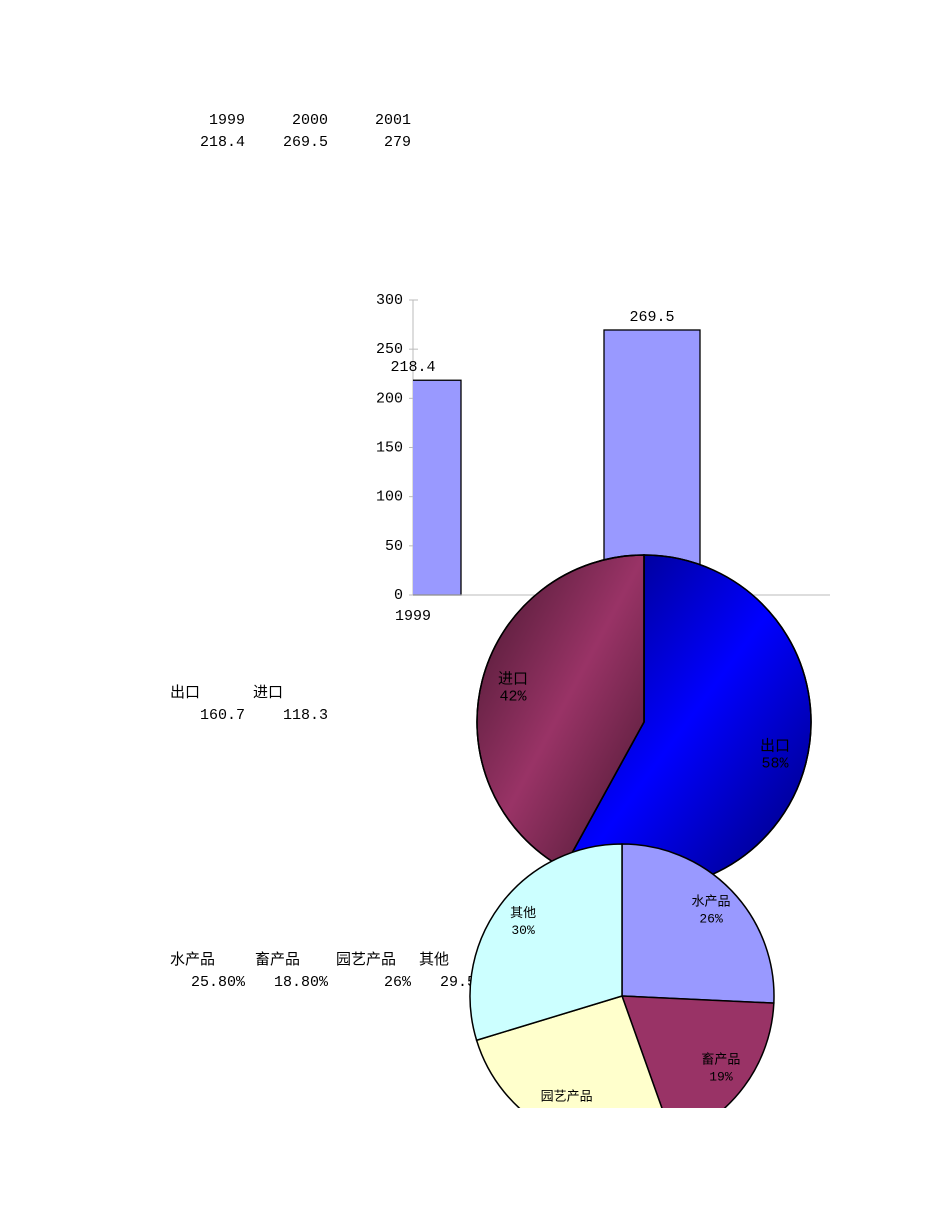 The image size is (950, 1230). What do you see at coordinates (398, 982) in the screenshot?
I see `table-cell: 26%` at bounding box center [398, 982].